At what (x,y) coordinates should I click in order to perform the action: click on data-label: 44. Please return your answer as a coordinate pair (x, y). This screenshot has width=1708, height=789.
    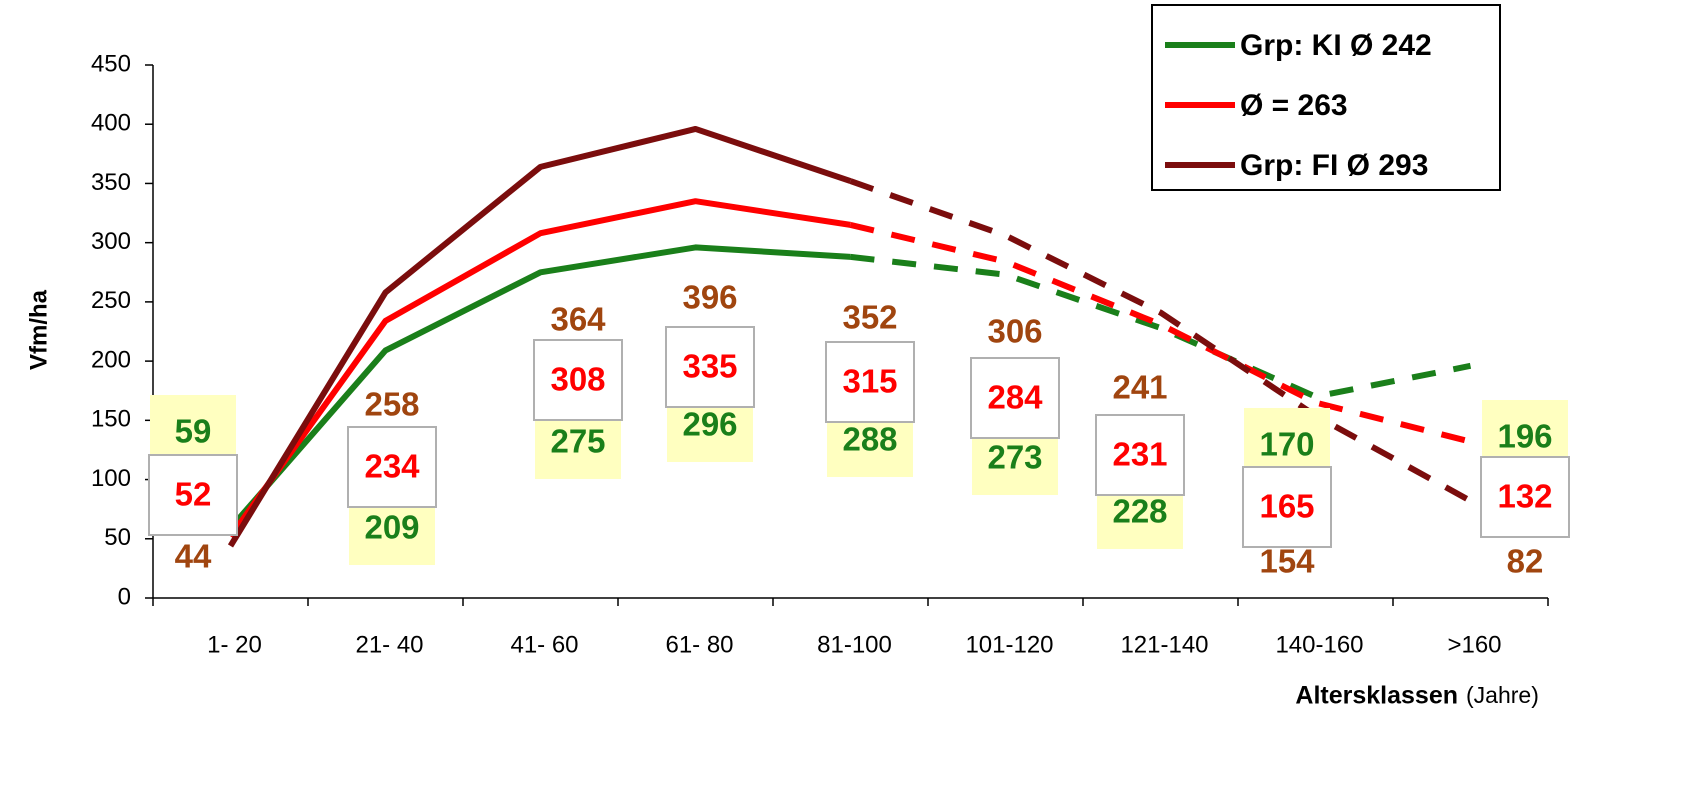
    Looking at the image, I should click on (193, 556).